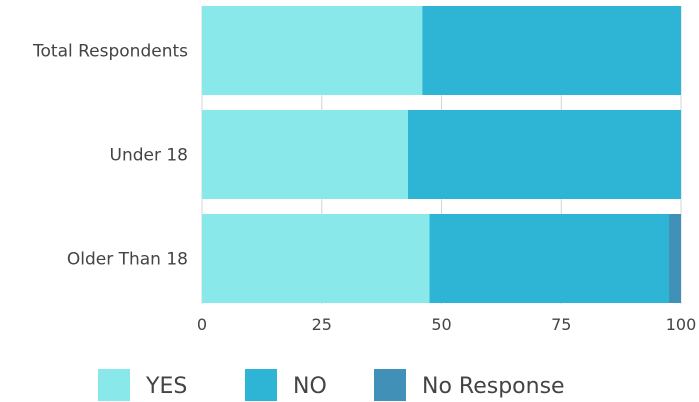  I want to click on x-tick-label: 100, so click(681, 324).